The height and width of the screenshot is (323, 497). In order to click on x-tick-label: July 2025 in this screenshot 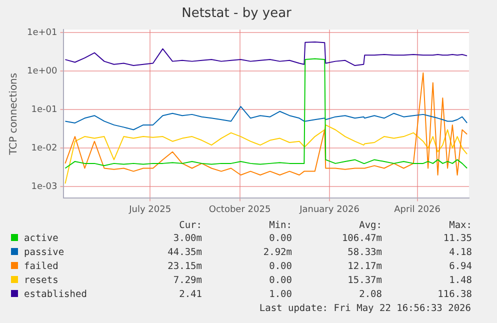, I will do `click(150, 209)`.